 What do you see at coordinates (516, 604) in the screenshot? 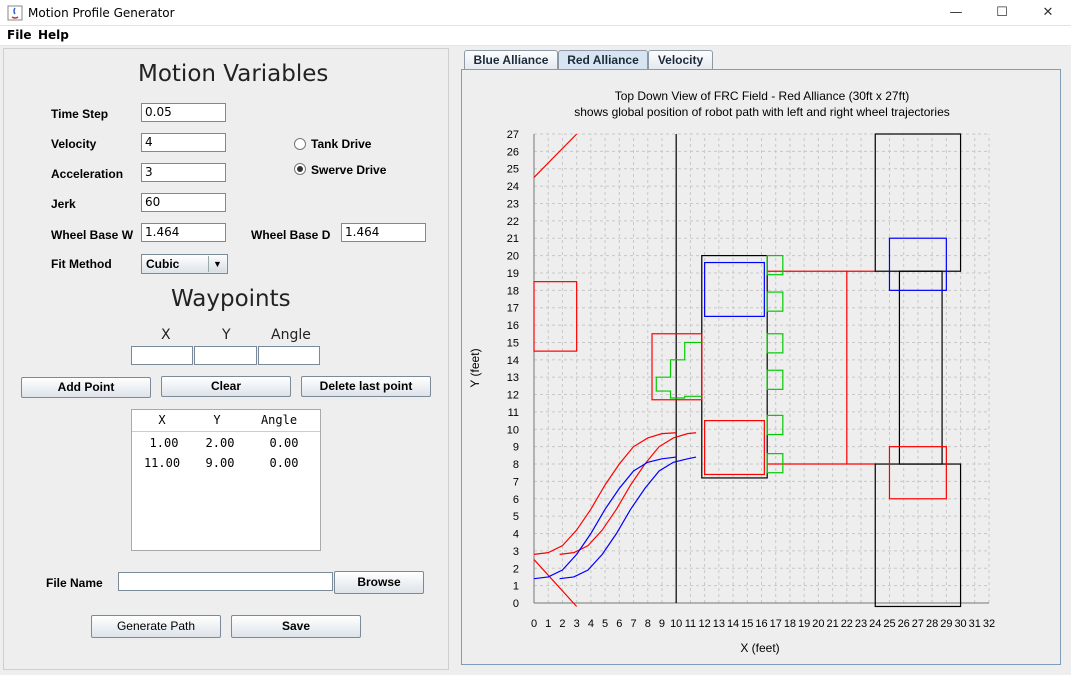
I see `y-tick-label: 0` at bounding box center [516, 604].